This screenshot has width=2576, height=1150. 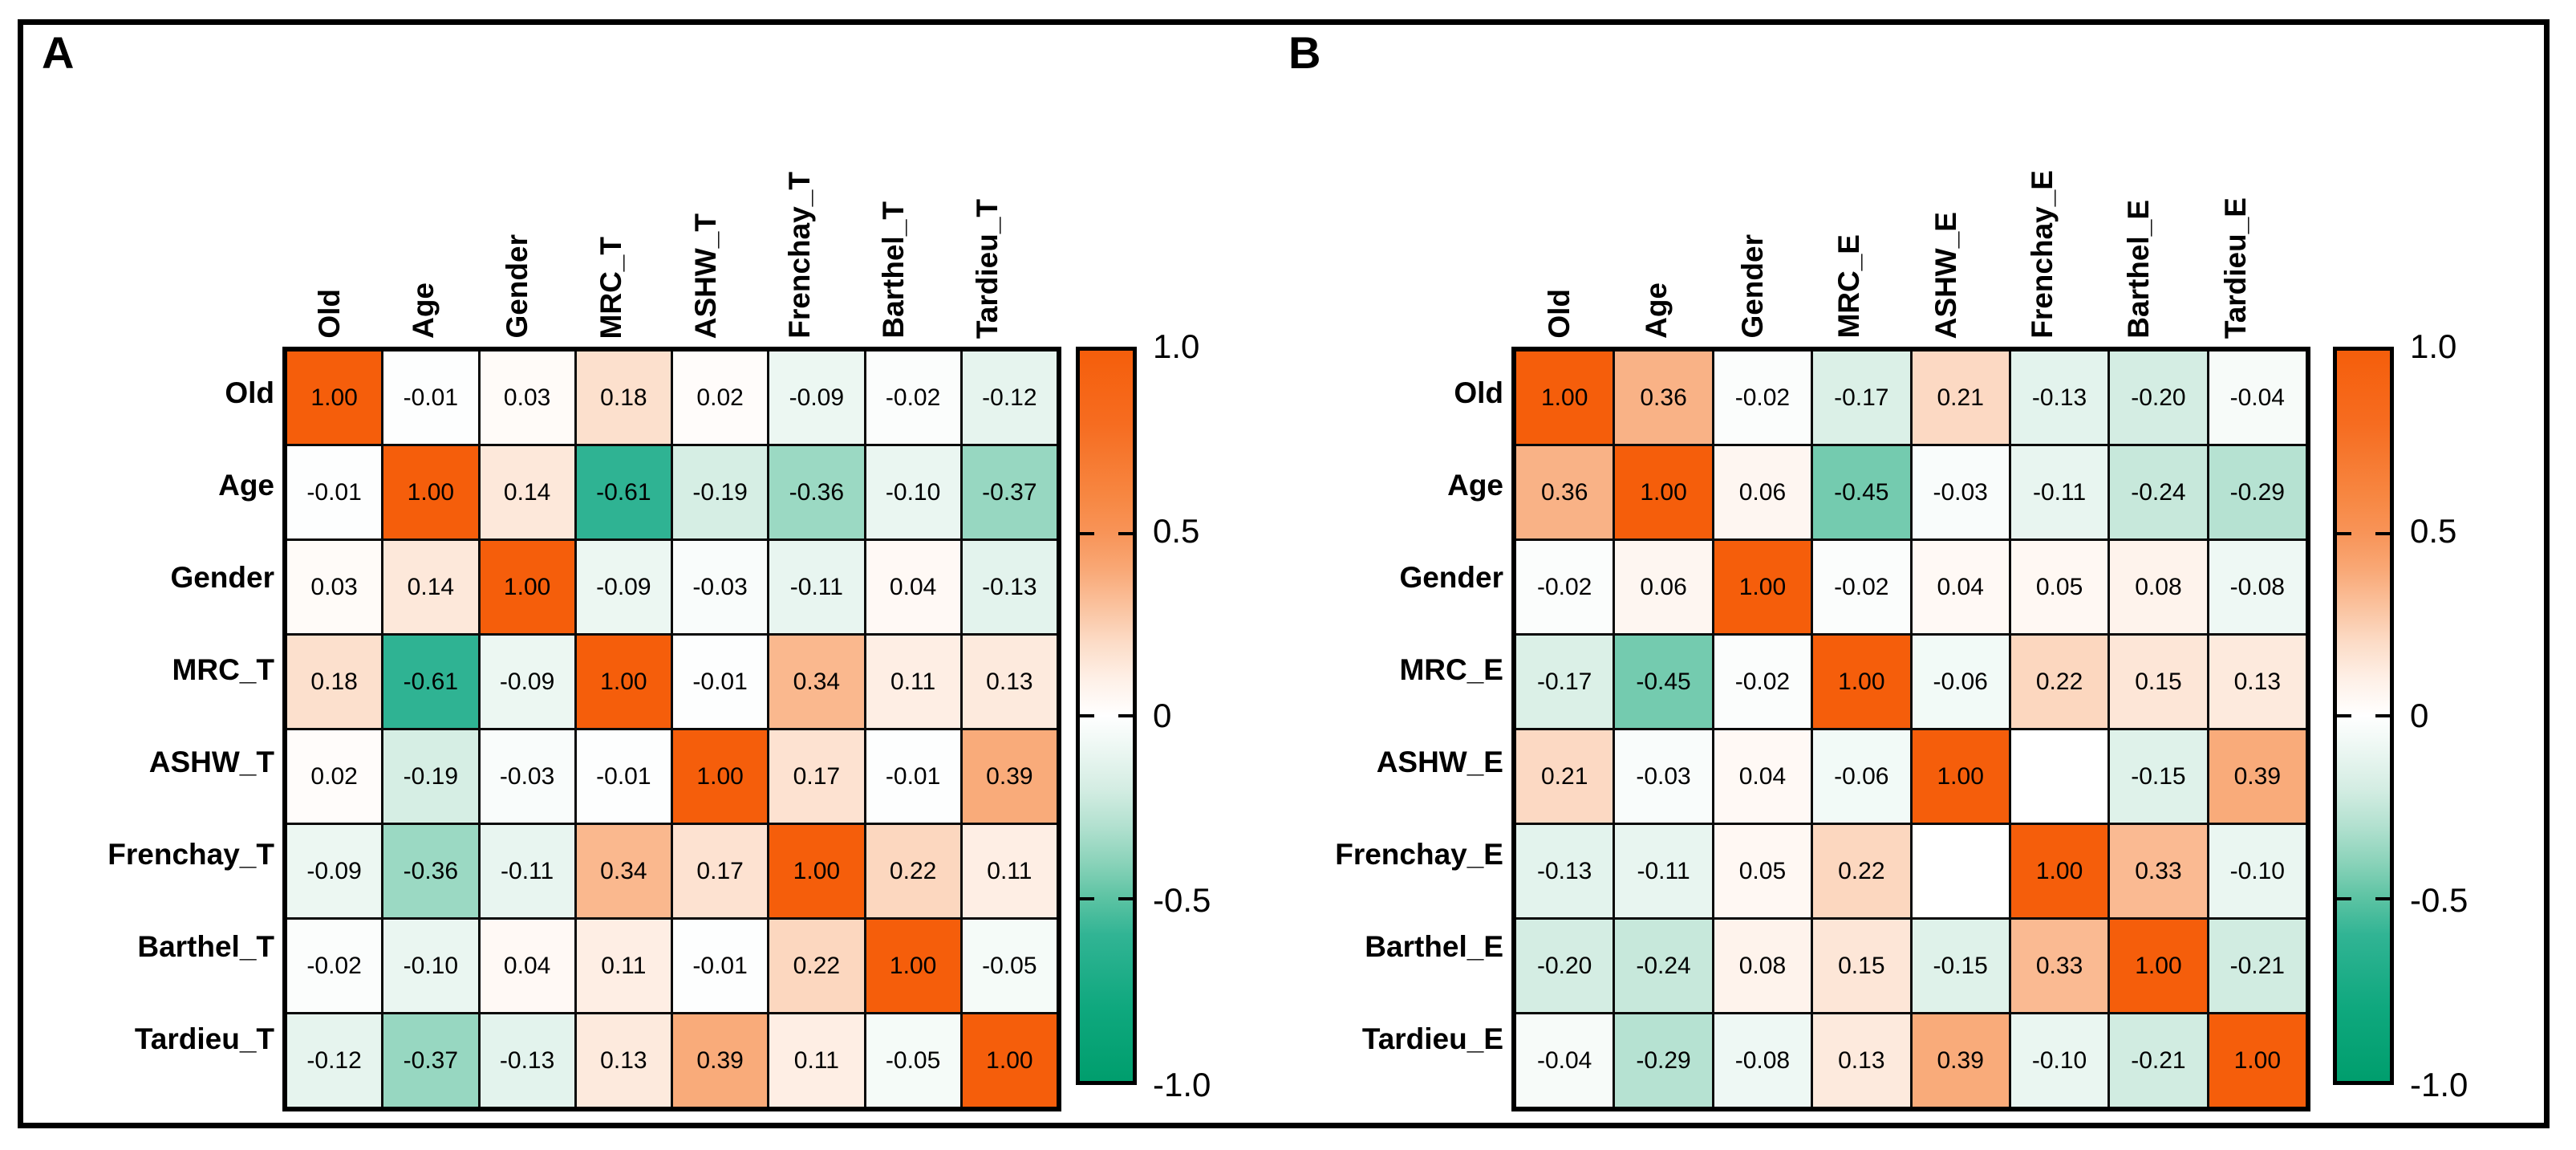 What do you see at coordinates (2059, 966) in the screenshot?
I see `matrix-cell: 0.33` at bounding box center [2059, 966].